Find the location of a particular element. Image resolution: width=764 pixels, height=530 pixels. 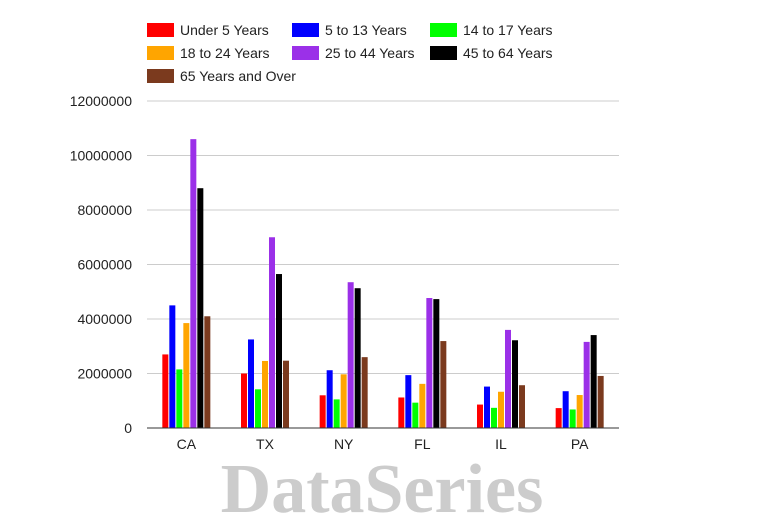

y-tick-label: 6000000 is located at coordinates (104, 265).